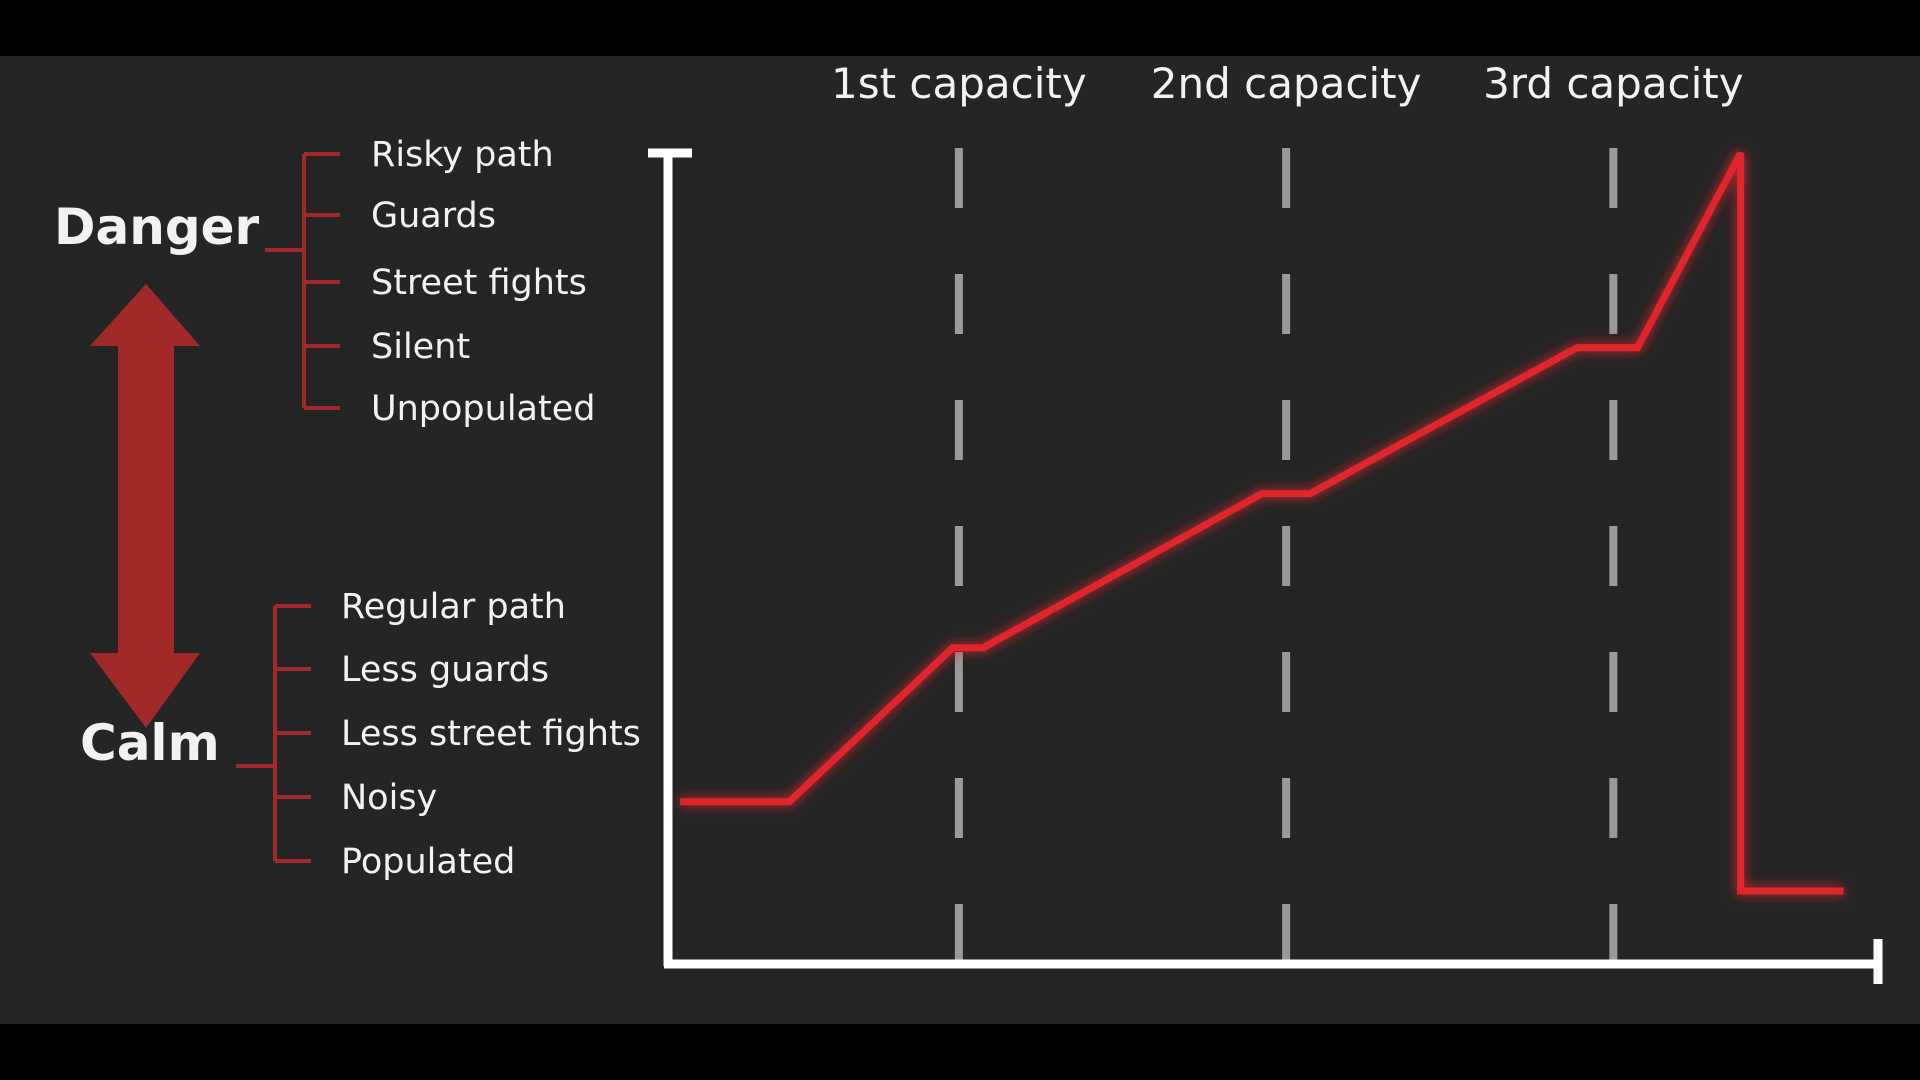 The height and width of the screenshot is (1080, 1920). What do you see at coordinates (145, 506) in the screenshot?
I see `double-arrow-icon` at bounding box center [145, 506].